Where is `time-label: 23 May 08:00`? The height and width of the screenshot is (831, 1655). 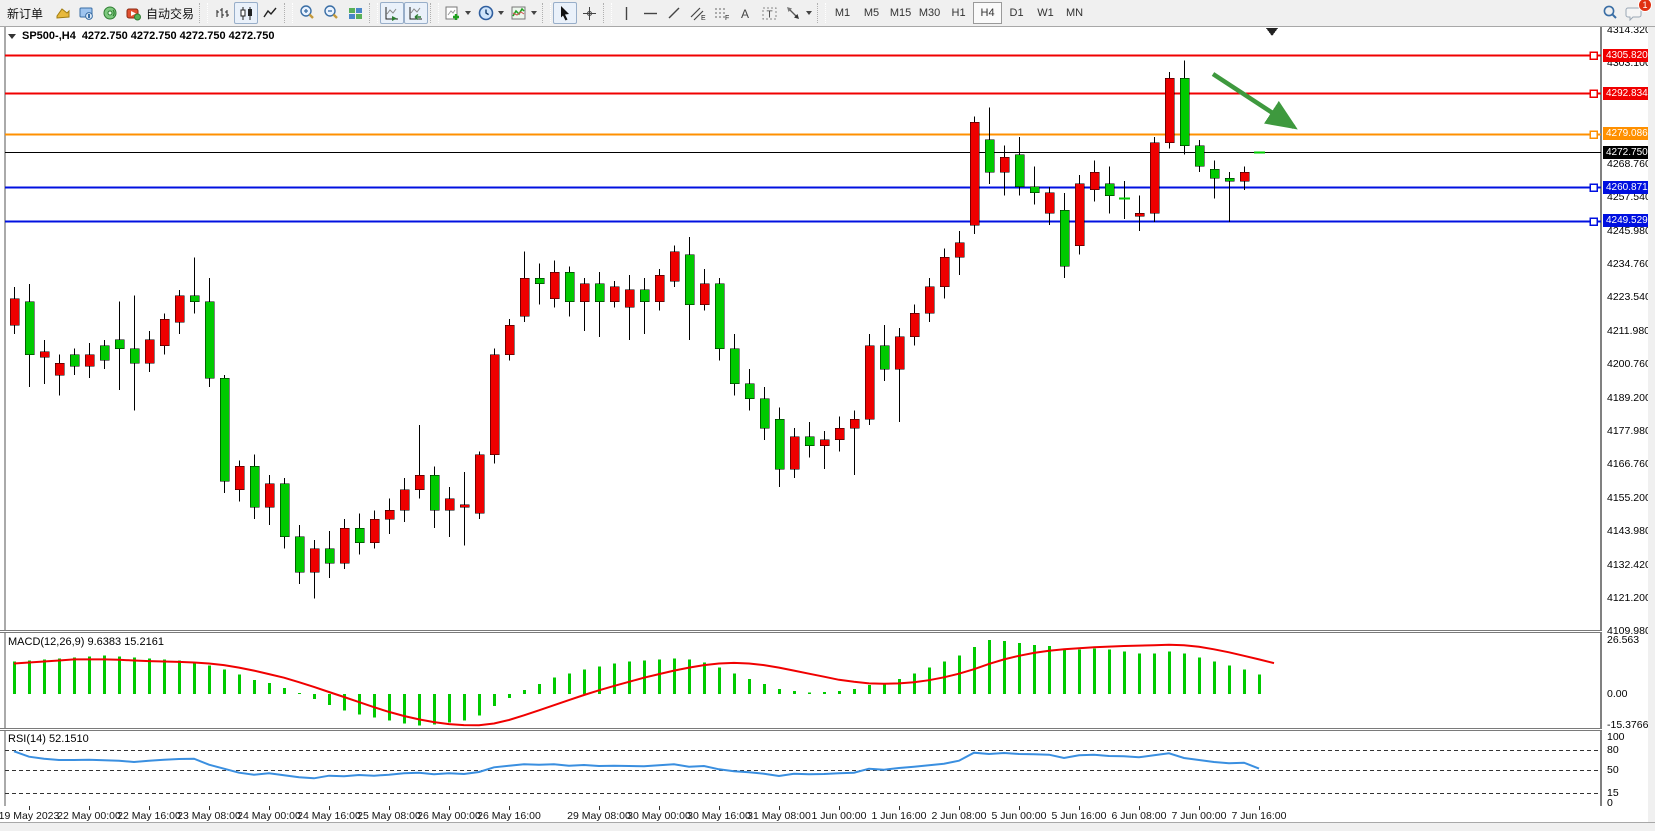
time-label: 23 May 08:00 is located at coordinates (209, 816).